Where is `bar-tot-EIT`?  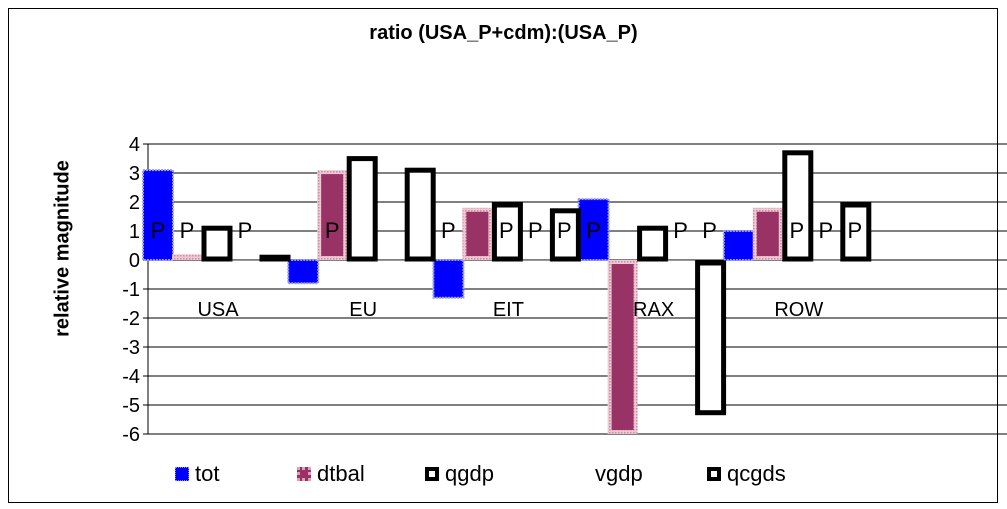 bar-tot-EIT is located at coordinates (448, 279).